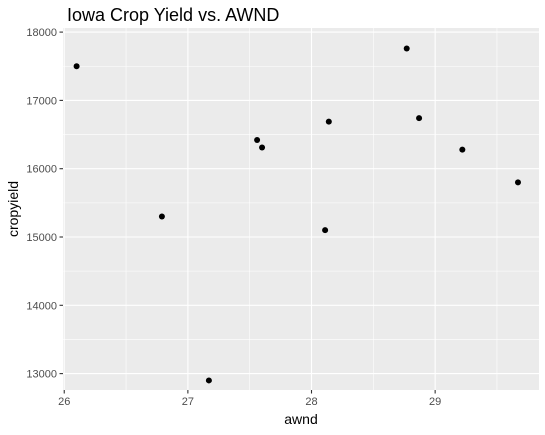 The height and width of the screenshot is (435, 545). I want to click on chart-title: Iowa Crop Yield vs. AWND, so click(173, 15).